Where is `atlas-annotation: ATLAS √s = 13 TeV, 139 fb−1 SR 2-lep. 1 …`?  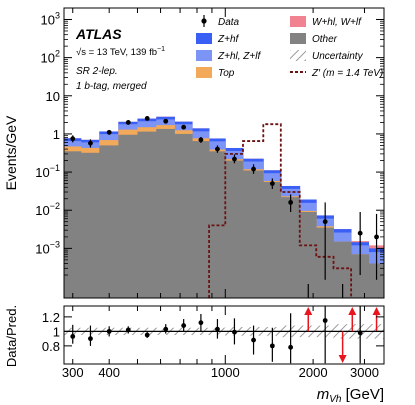
atlas-annotation: ATLAS √s = 13 TeV, 139 fb−1 SR 2-lep. 1 … is located at coordinates (120, 59).